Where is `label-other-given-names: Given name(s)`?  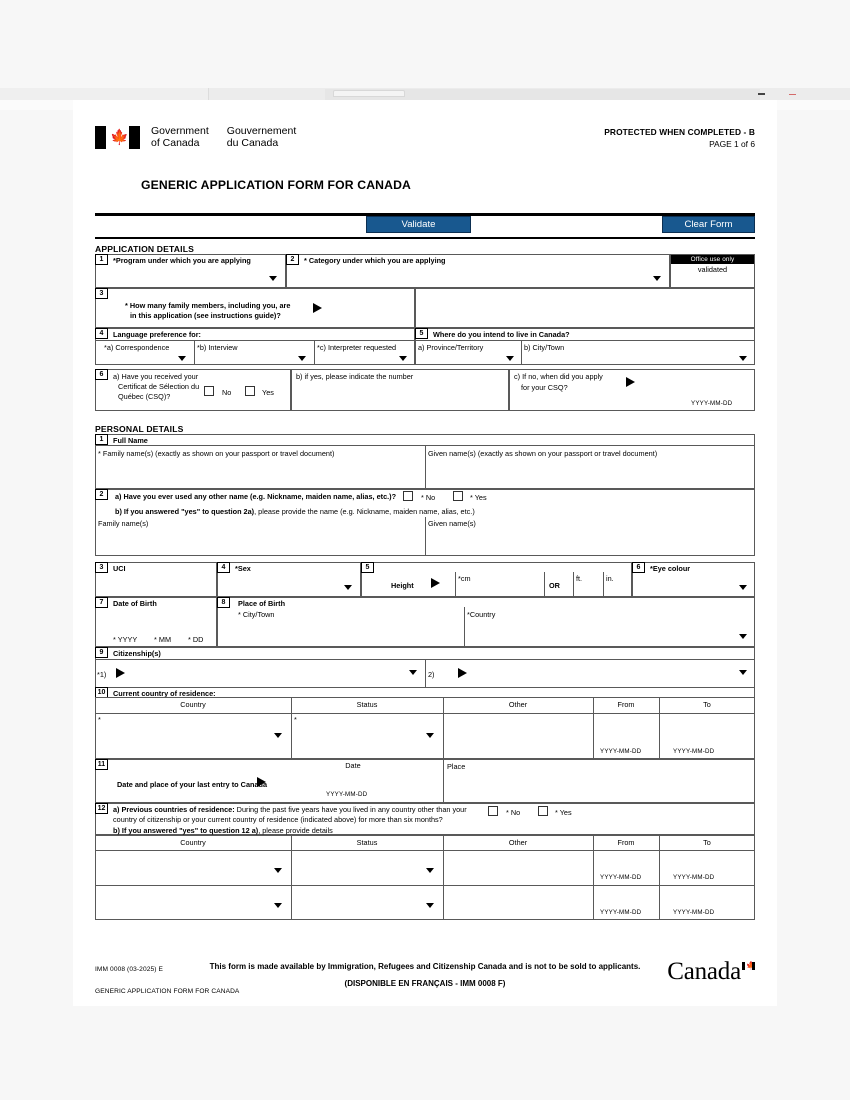 label-other-given-names: Given name(s) is located at coordinates (452, 523).